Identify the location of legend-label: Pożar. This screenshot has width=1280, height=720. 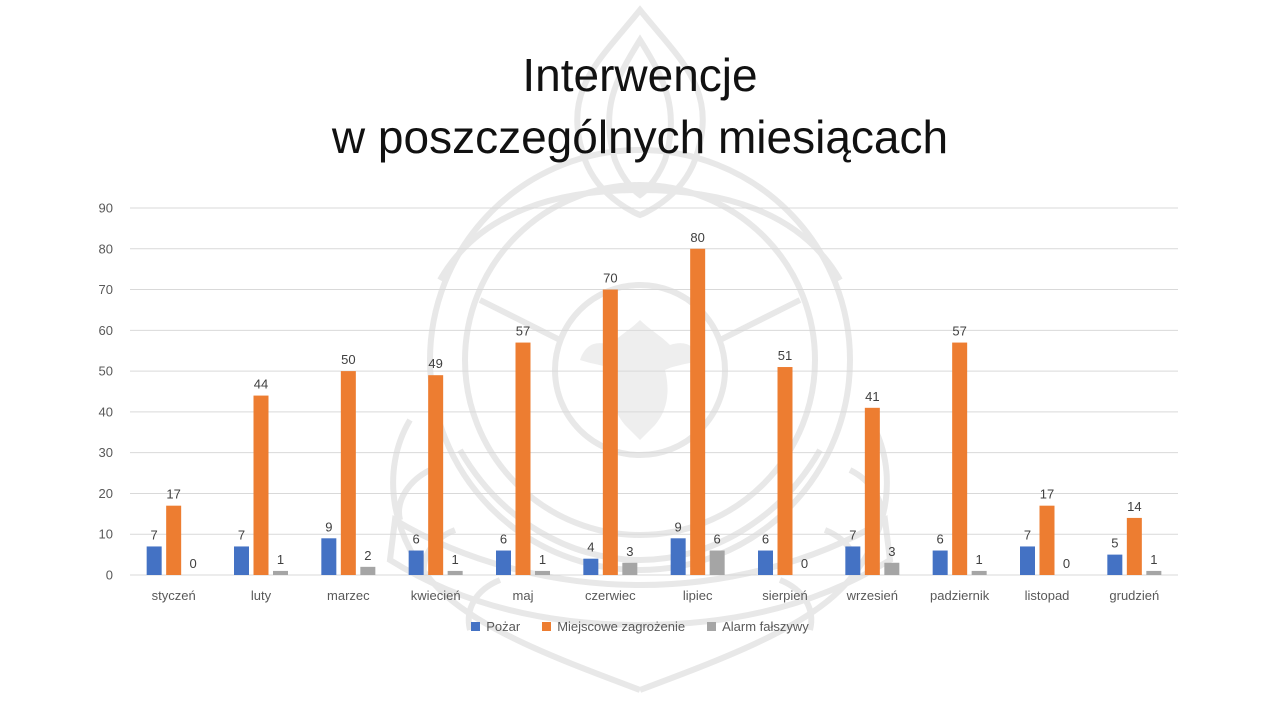
(503, 626).